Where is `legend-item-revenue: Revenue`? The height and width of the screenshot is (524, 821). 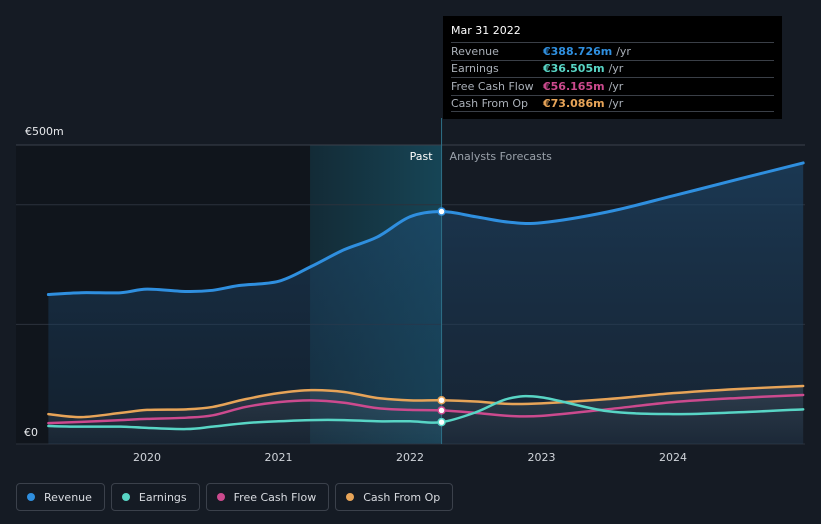 legend-item-revenue: Revenue is located at coordinates (60, 497).